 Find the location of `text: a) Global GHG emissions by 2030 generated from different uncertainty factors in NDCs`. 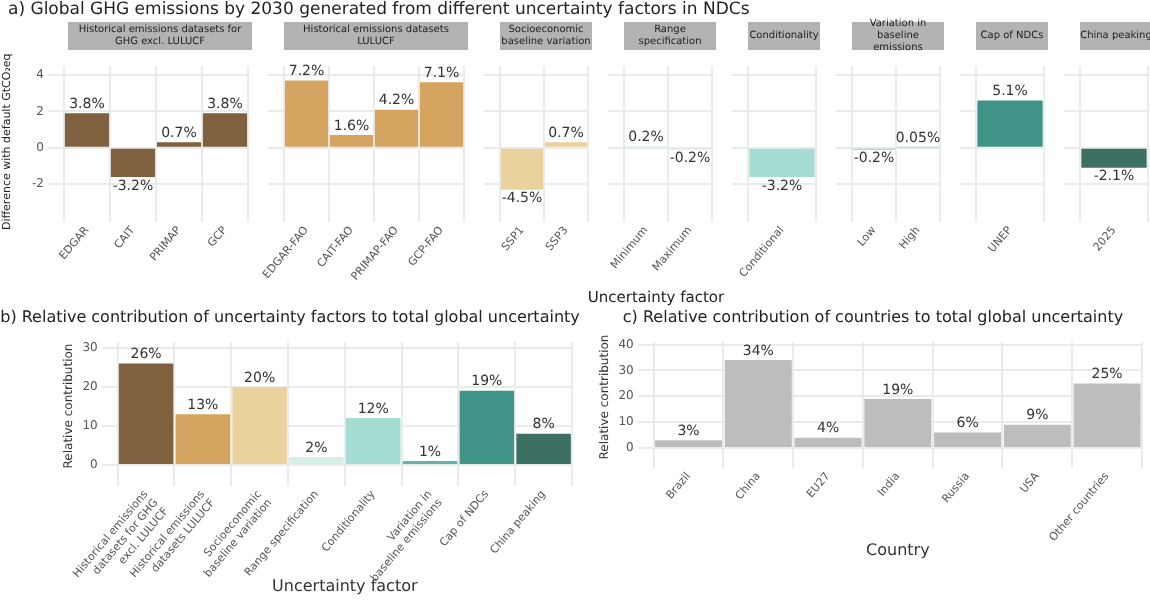

text: a) Global GHG emissions by 2030 generated from different uncertainty factors in NDCs is located at coordinates (379, 10).